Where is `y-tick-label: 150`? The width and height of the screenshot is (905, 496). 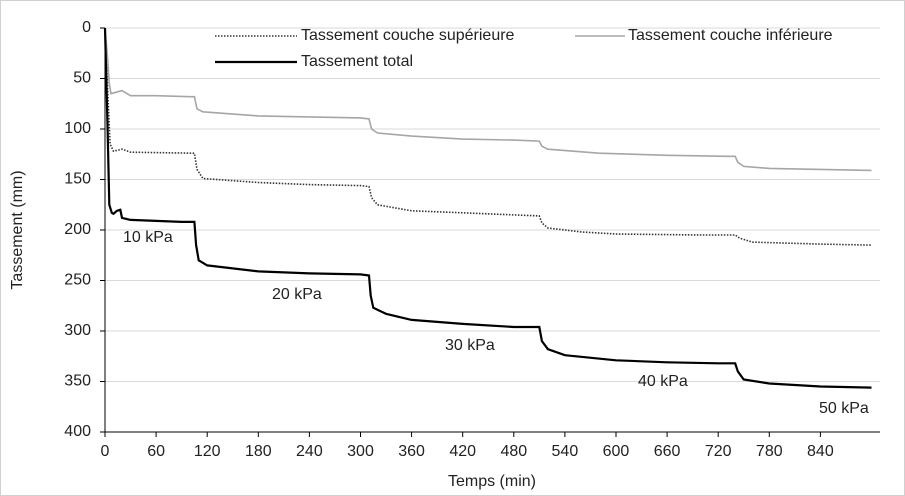 y-tick-label: 150 is located at coordinates (77, 179).